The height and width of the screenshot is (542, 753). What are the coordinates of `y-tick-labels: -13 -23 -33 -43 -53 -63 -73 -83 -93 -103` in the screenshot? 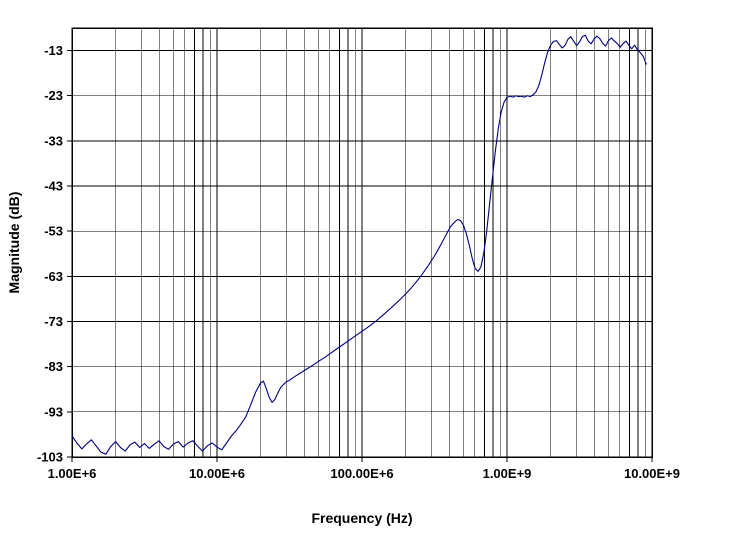 It's located at (50, 253).